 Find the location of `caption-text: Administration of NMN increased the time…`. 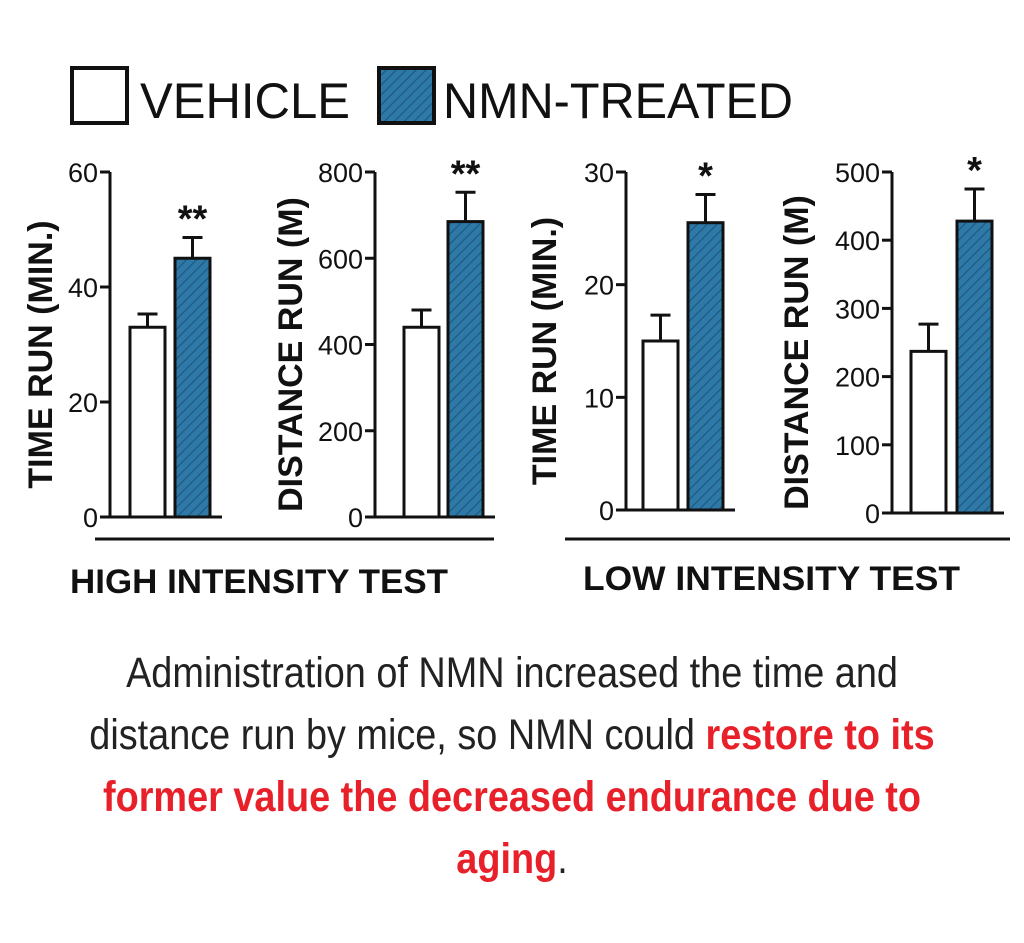

caption-text: Administration of NMN increased the time… is located at coordinates (493, 704).